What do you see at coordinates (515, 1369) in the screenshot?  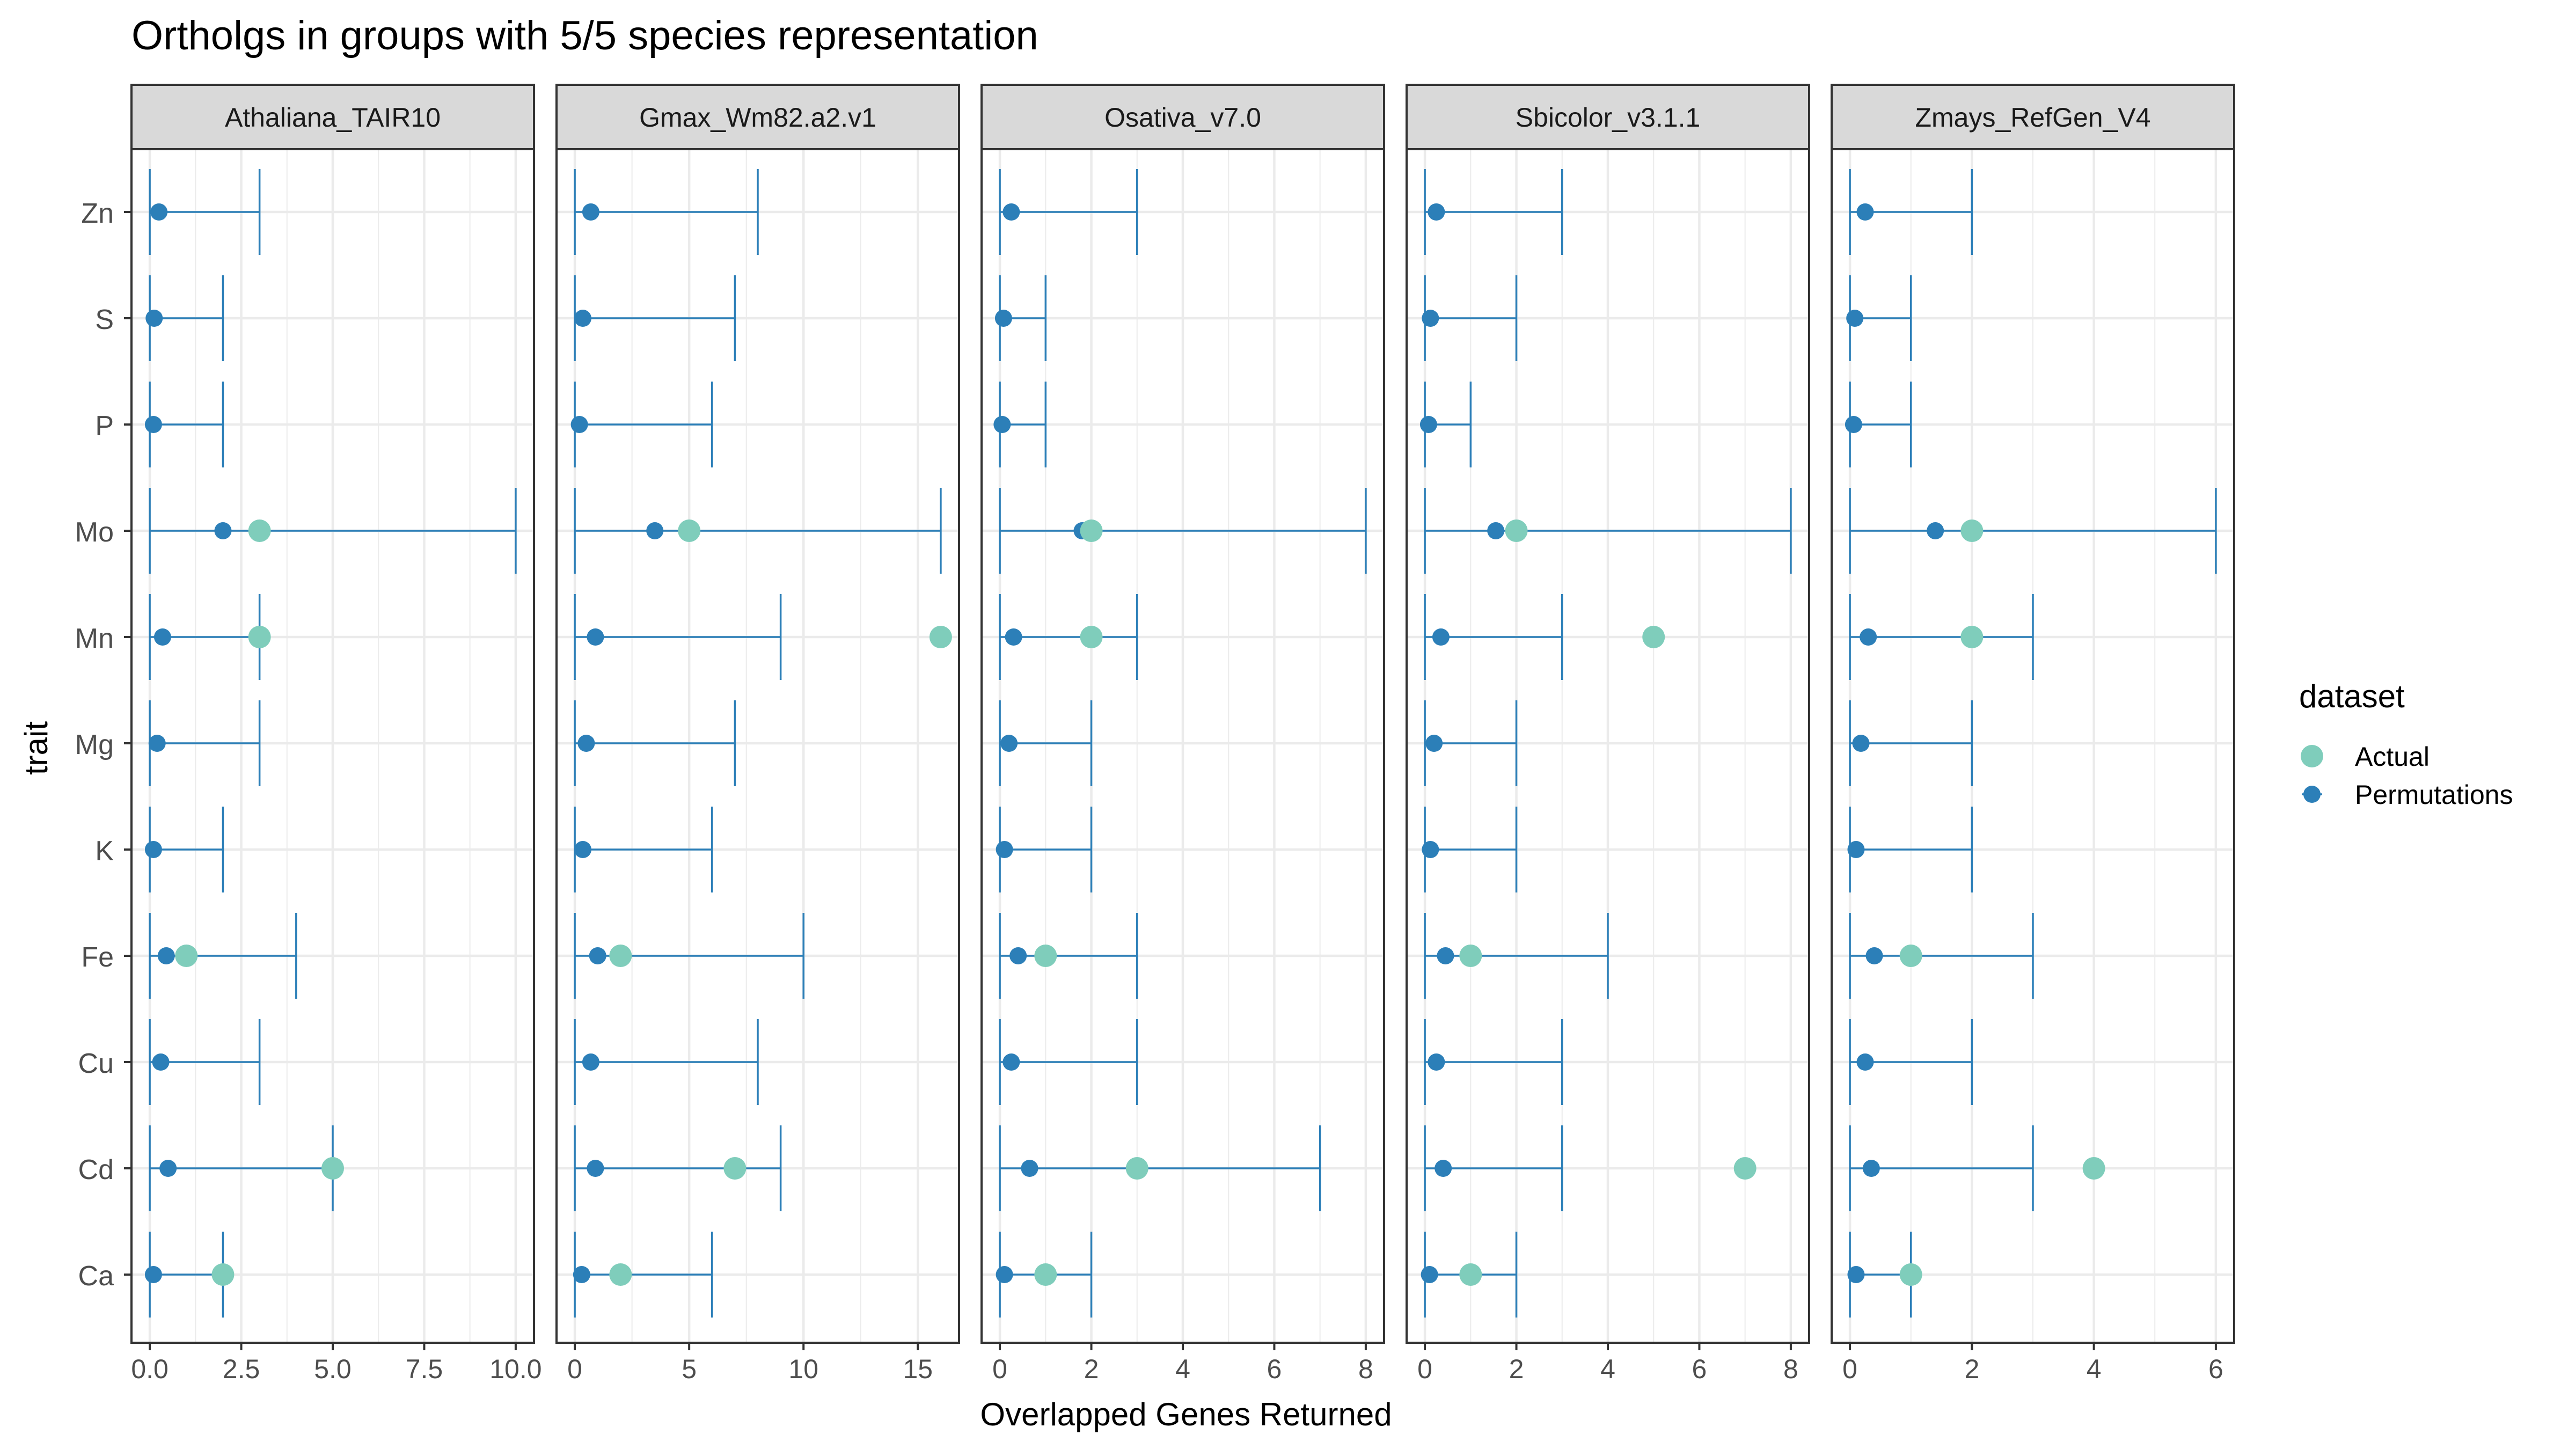 I see `x-tick-label: 10.0` at bounding box center [515, 1369].